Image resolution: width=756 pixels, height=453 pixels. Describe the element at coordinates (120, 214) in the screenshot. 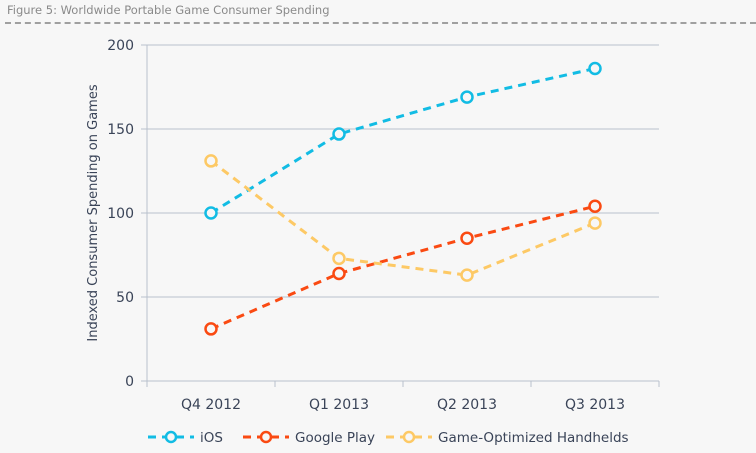

I see `y-tick-label: 100` at that location.